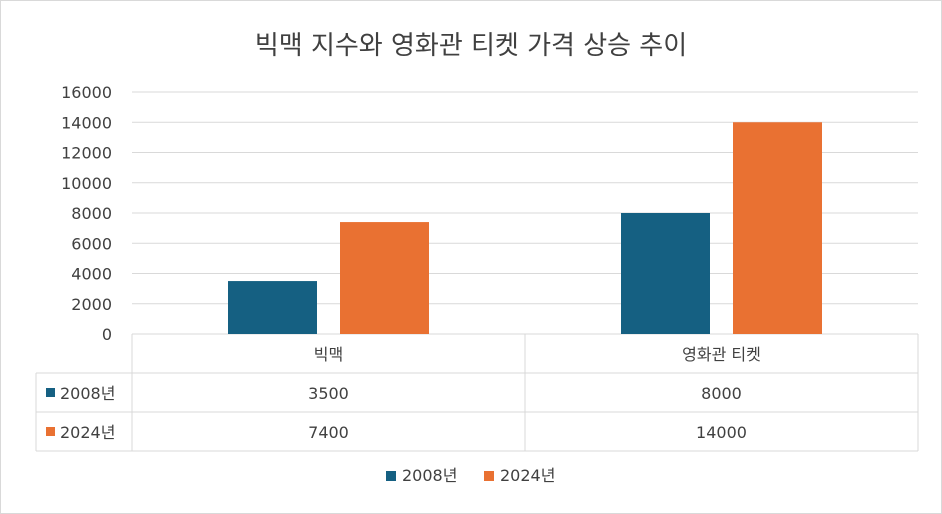 This screenshot has width=942, height=514. What do you see at coordinates (328, 393) in the screenshot?
I see `table-value: 3500` at bounding box center [328, 393].